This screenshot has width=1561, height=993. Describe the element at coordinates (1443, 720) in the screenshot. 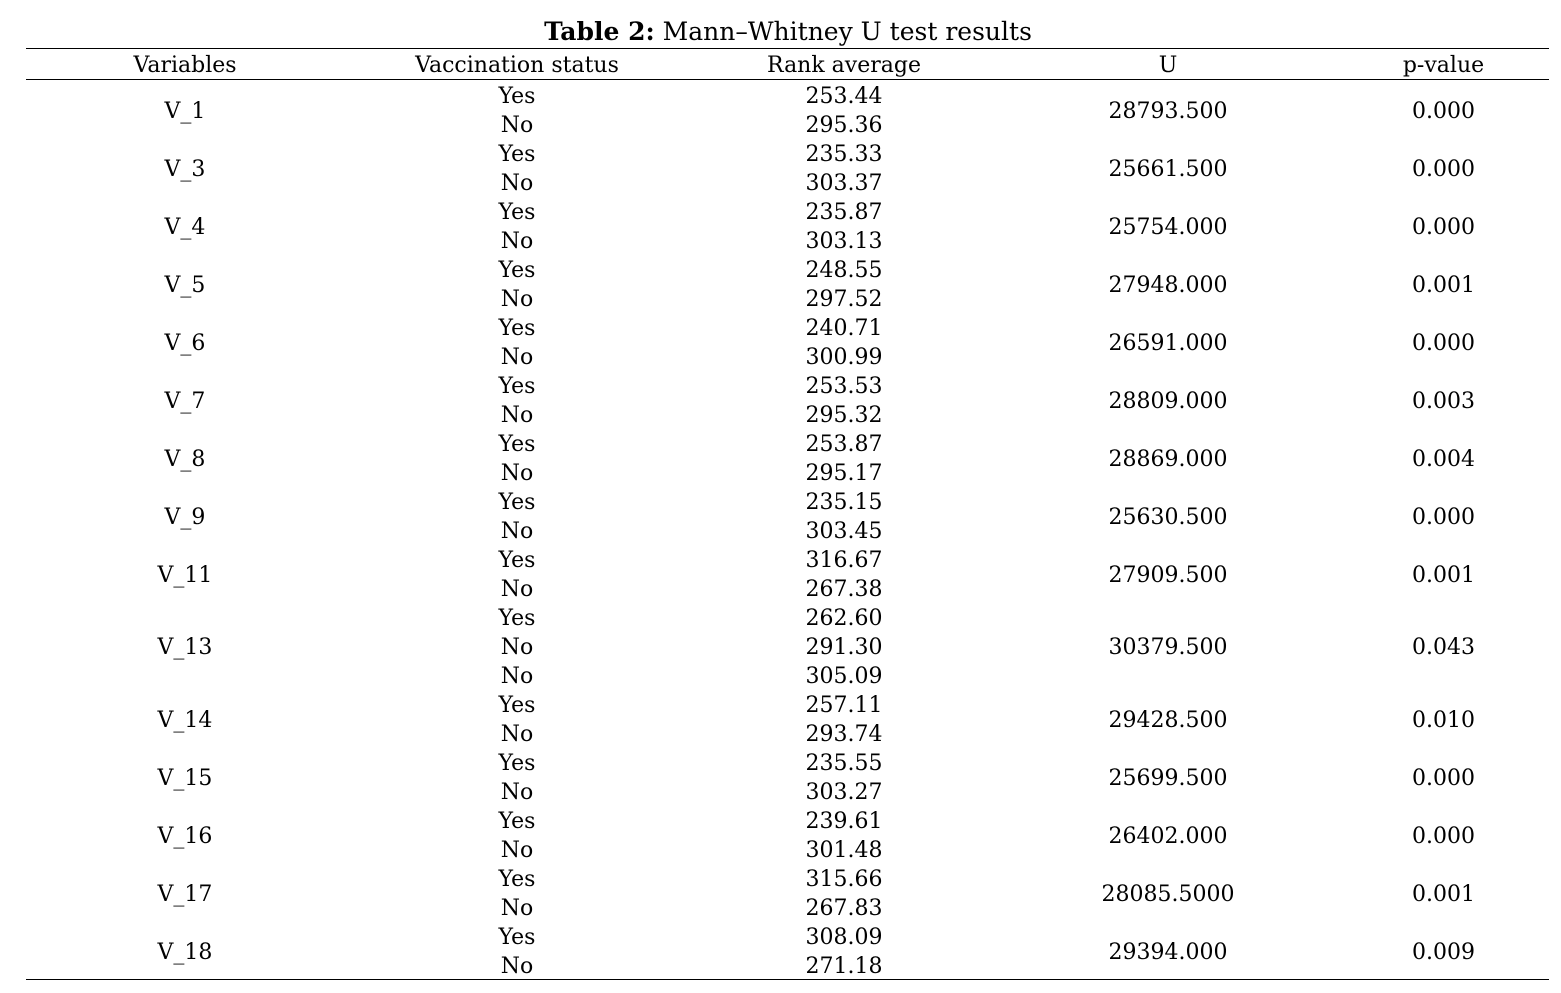

I see `row-p-value: 0.010` at that location.